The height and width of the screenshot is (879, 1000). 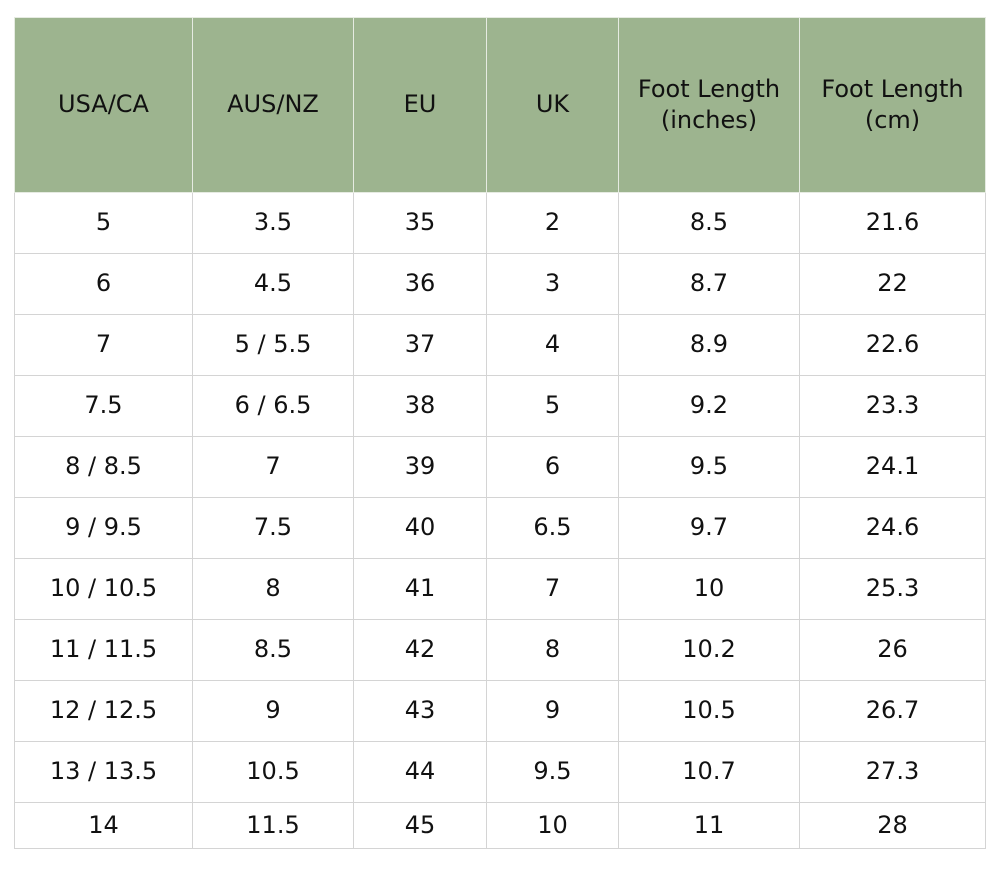 I want to click on table-row: 6 4.5 36 3 8.7 22, so click(x=500, y=284).